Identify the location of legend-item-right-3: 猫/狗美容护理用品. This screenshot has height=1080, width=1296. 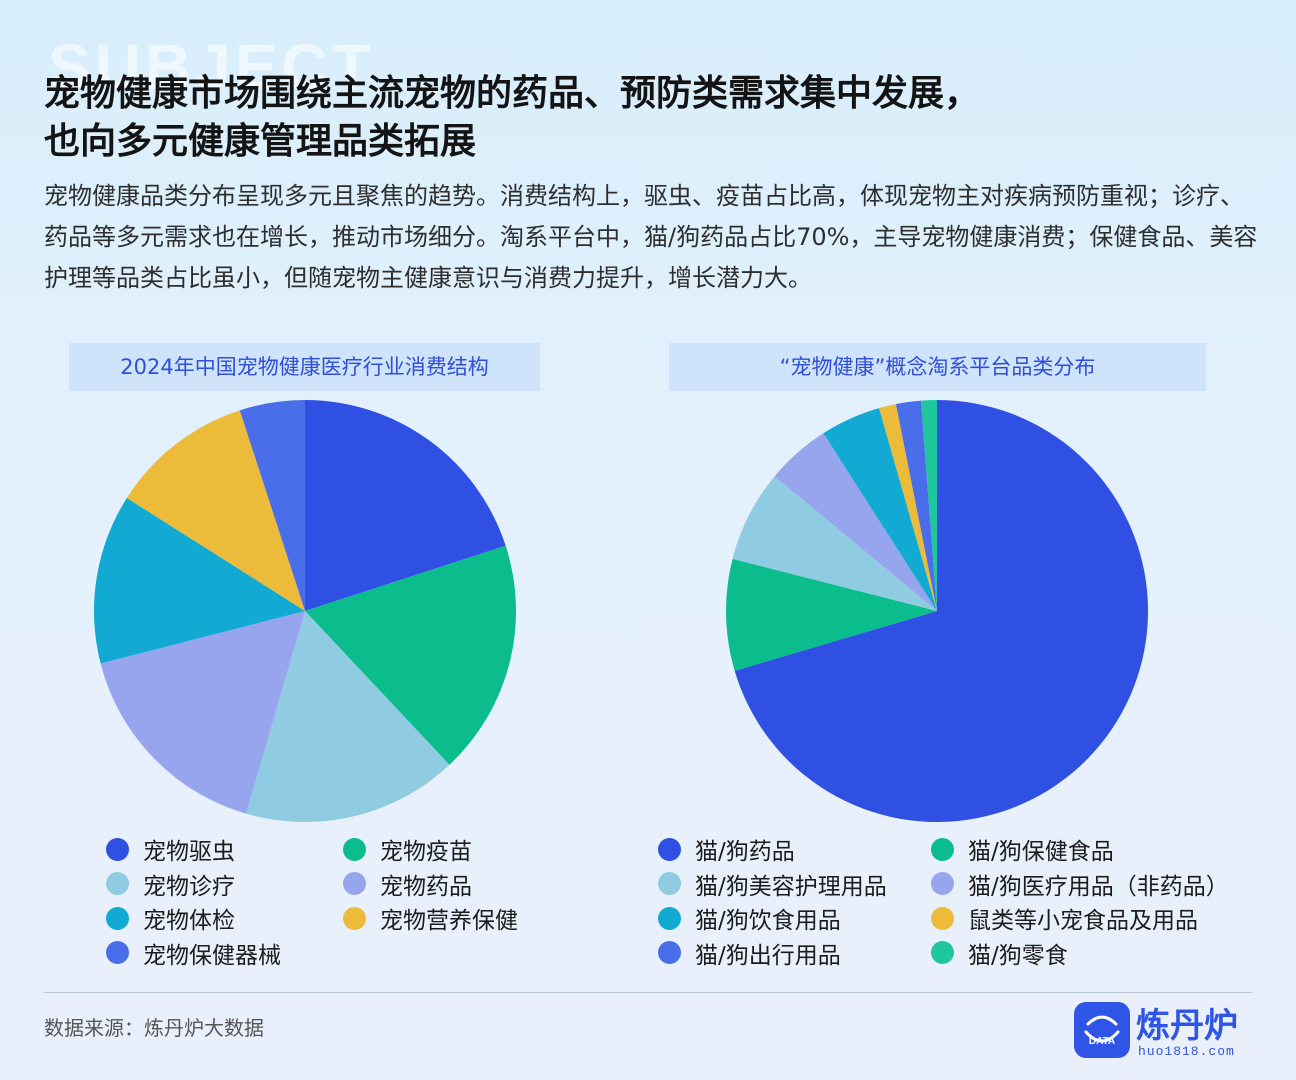
(772, 884).